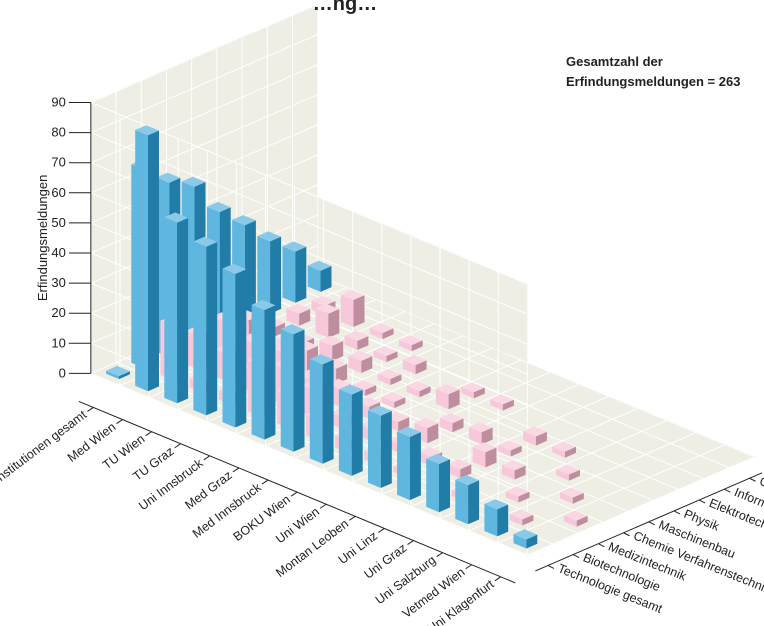 The image size is (764, 626). I want to click on z-tick-label: 40, so click(58, 252).